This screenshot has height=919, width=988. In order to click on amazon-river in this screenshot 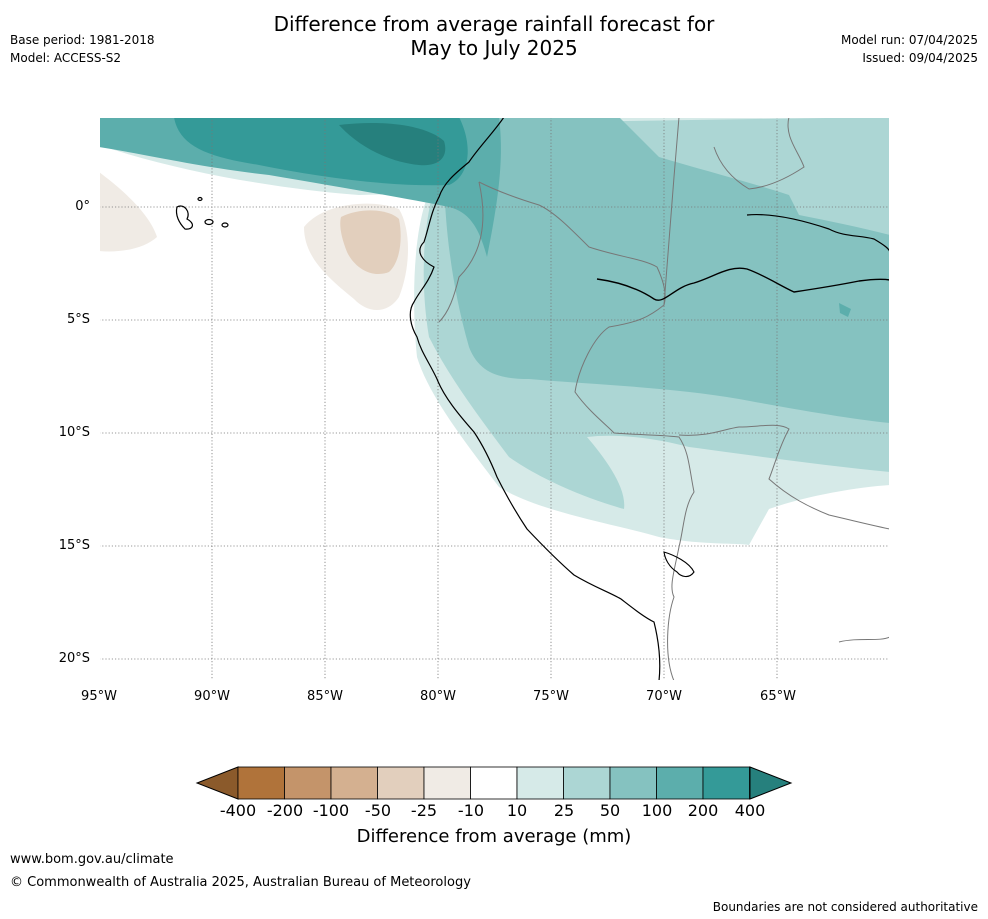, I will do `click(743, 284)`.